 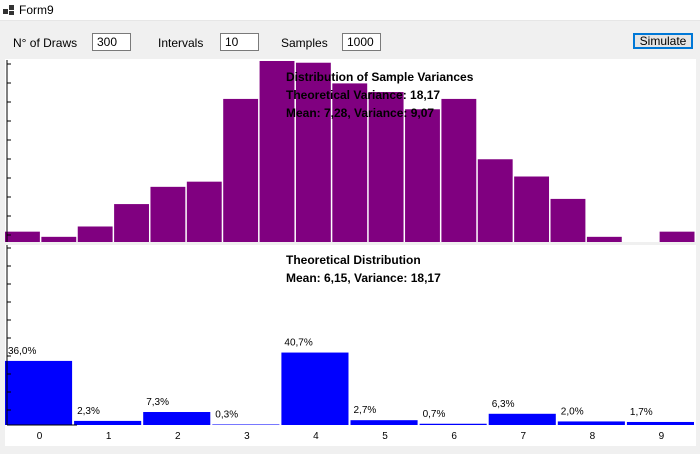 What do you see at coordinates (385, 436) in the screenshot?
I see `category-tick-label: 5` at bounding box center [385, 436].